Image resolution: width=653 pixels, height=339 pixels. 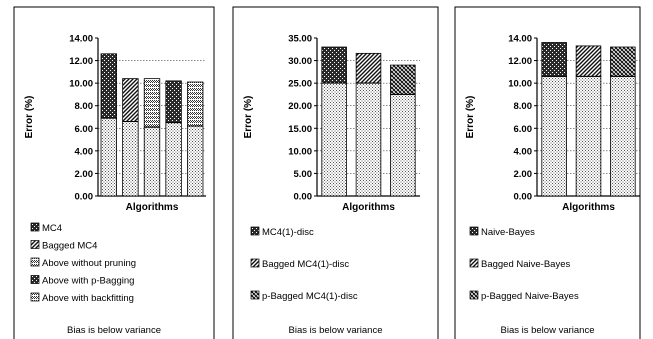 I want to click on legend-entry-4: Above with p-Bagging, so click(x=88, y=281).